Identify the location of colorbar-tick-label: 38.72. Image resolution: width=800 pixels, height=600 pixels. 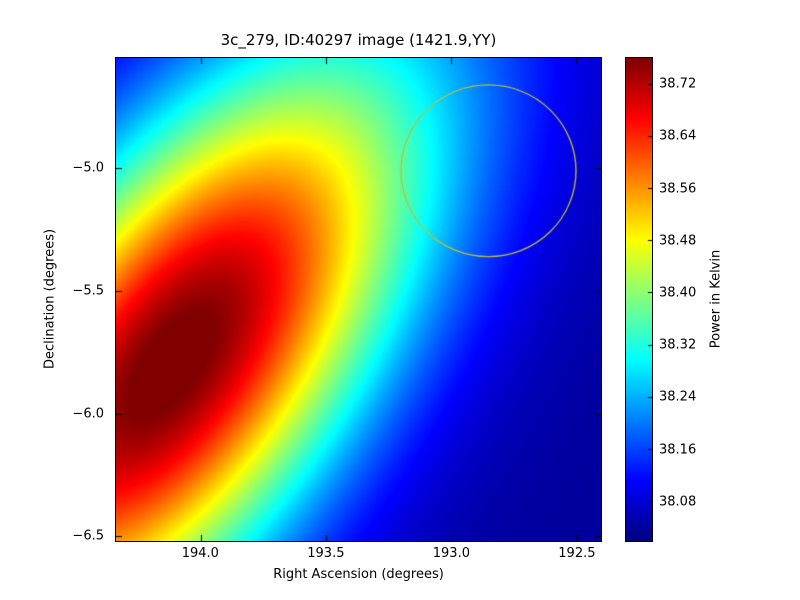
(678, 84).